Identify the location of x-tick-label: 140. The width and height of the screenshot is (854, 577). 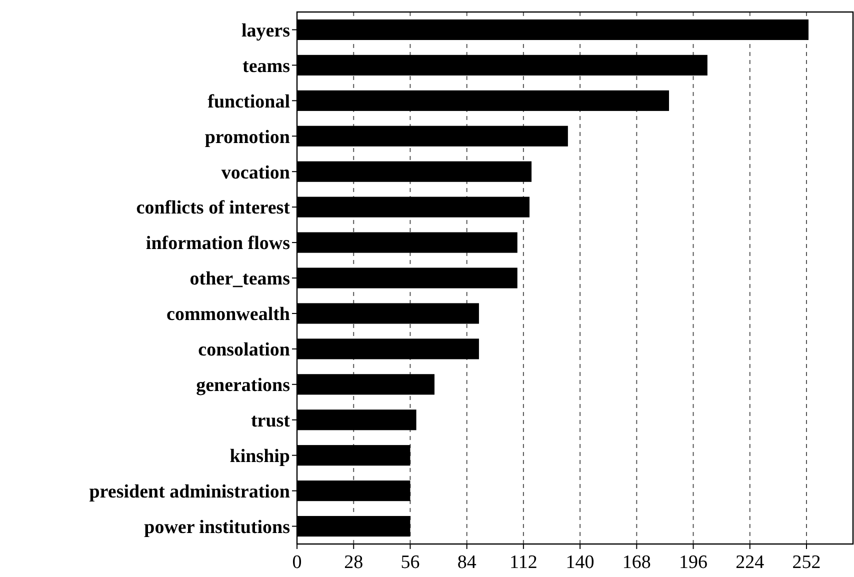
(580, 562).